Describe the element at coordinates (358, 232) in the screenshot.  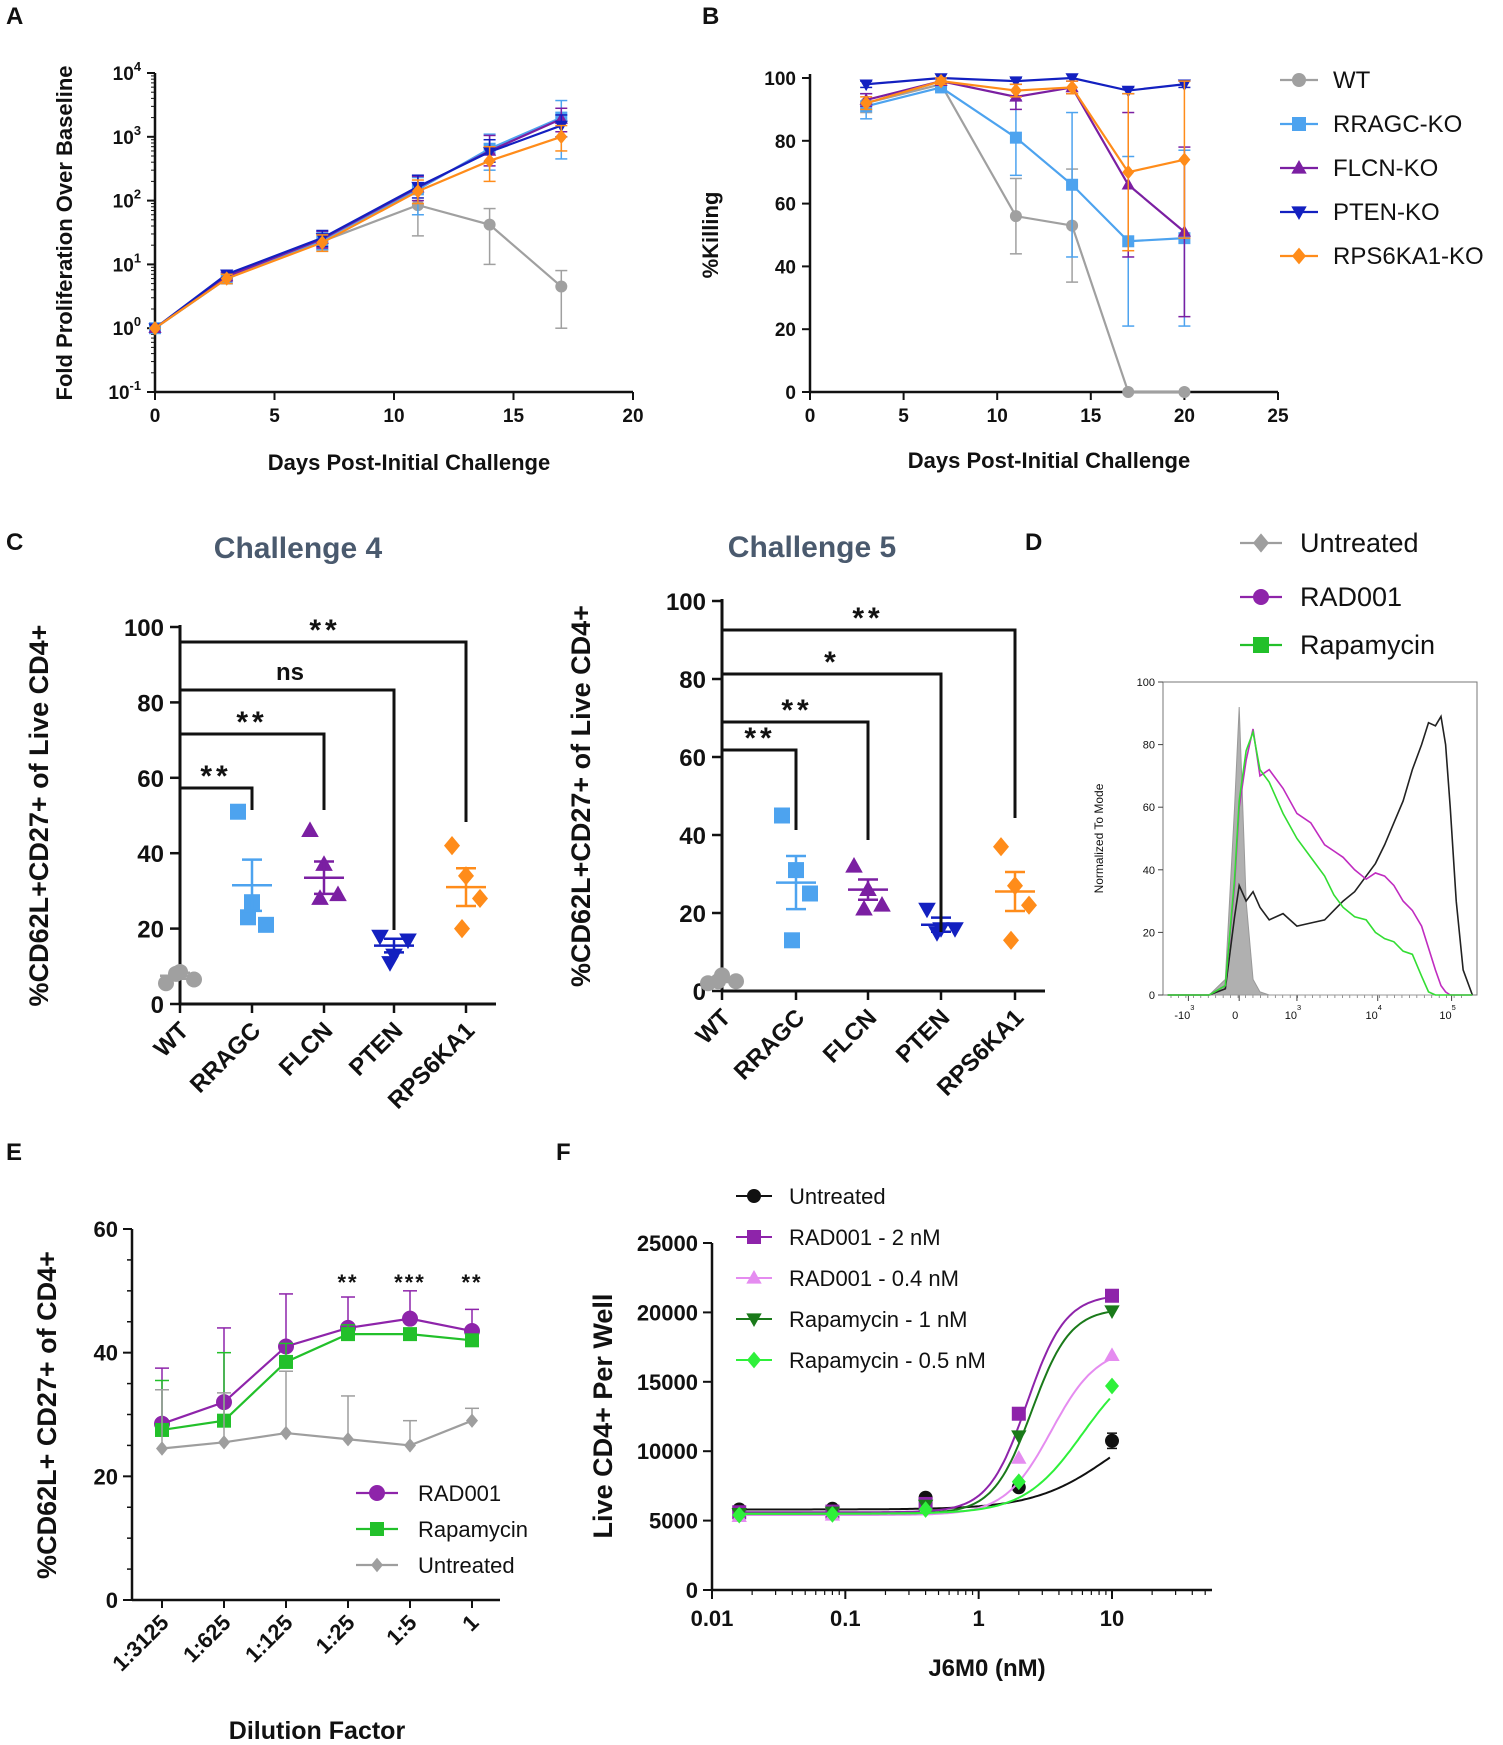
I see `a-line-rps6ka1` at that location.